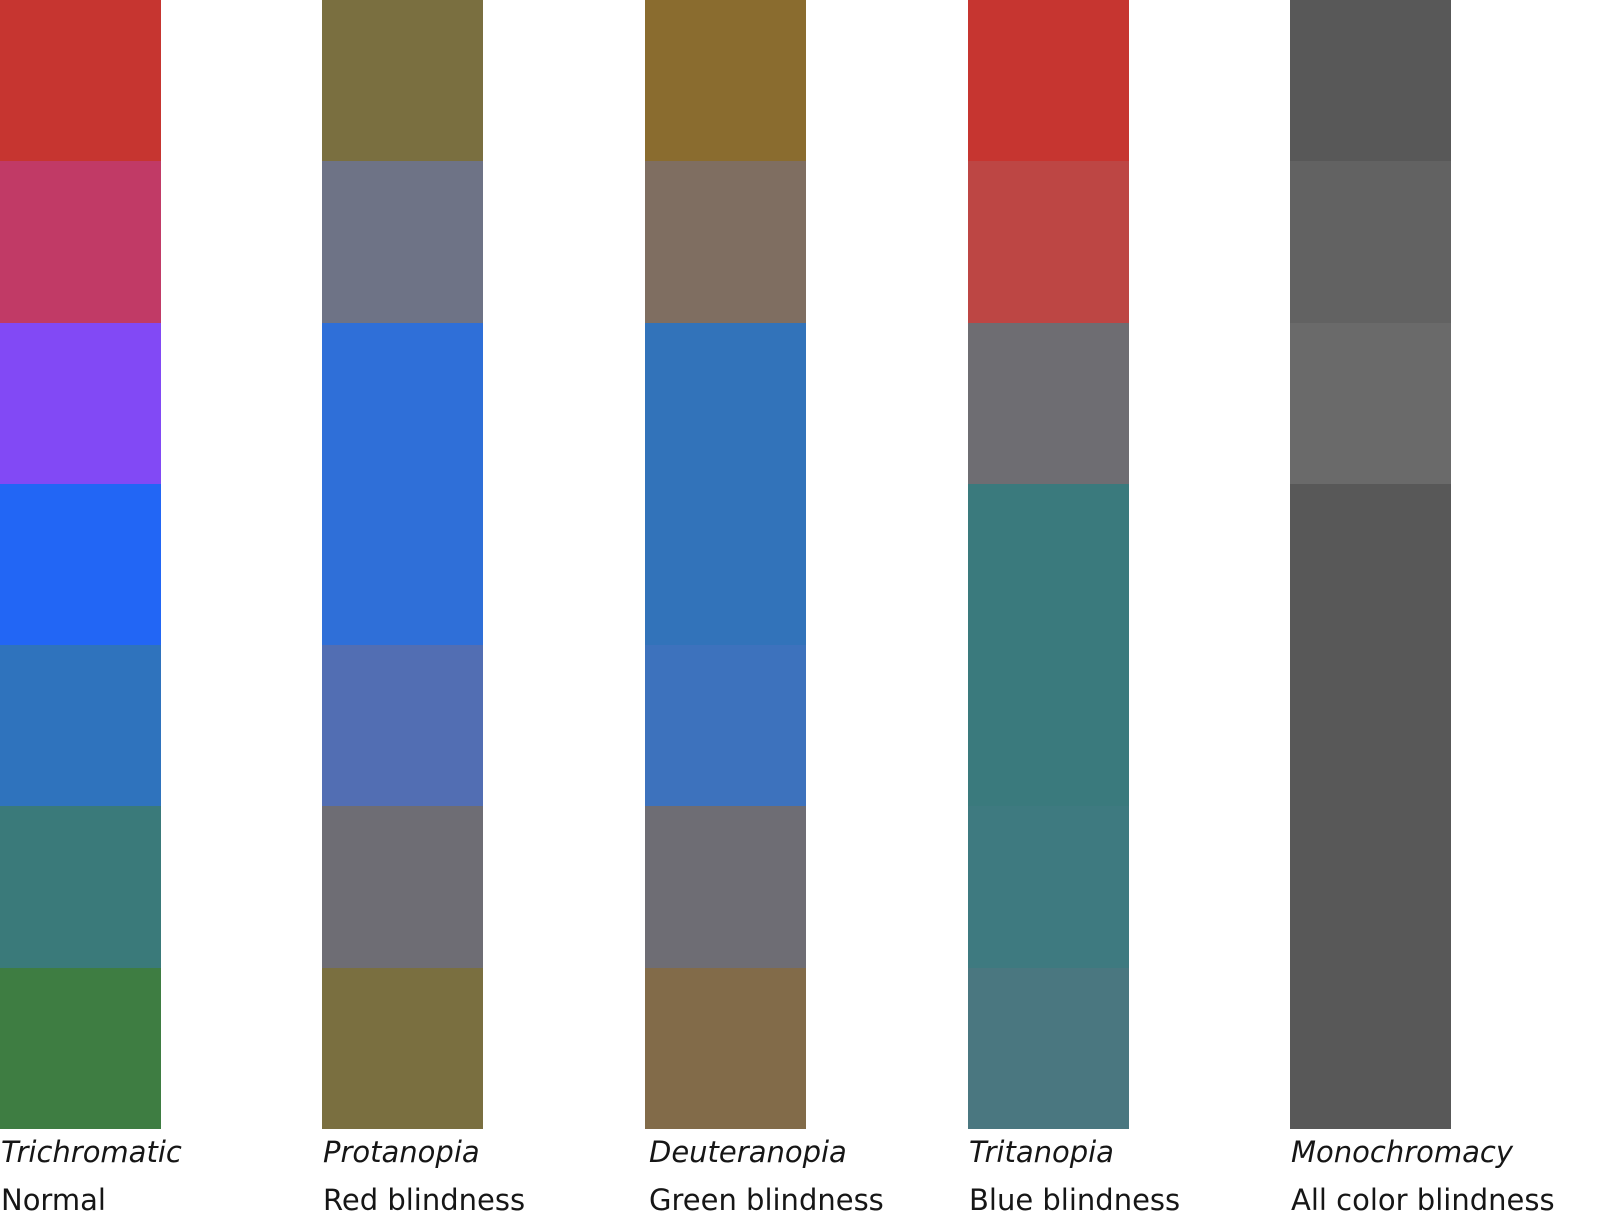 This screenshot has width=1600, height=1232. What do you see at coordinates (766, 1200) in the screenshot?
I see `vision-type-description: Green blindness` at bounding box center [766, 1200].